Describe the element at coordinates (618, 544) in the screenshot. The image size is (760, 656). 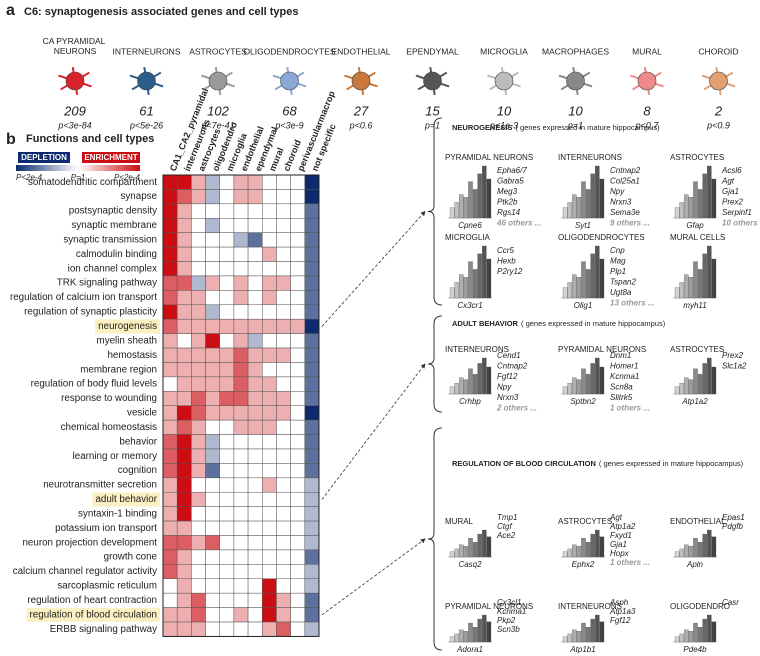
I see `gene: Gja1` at that location.